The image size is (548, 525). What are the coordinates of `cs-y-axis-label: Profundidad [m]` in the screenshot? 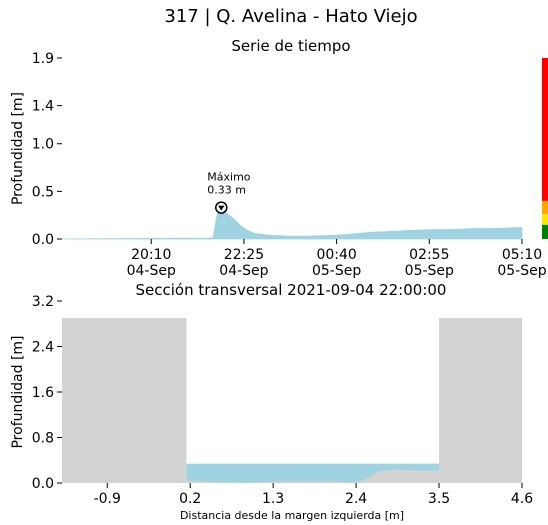 It's located at (18, 391).